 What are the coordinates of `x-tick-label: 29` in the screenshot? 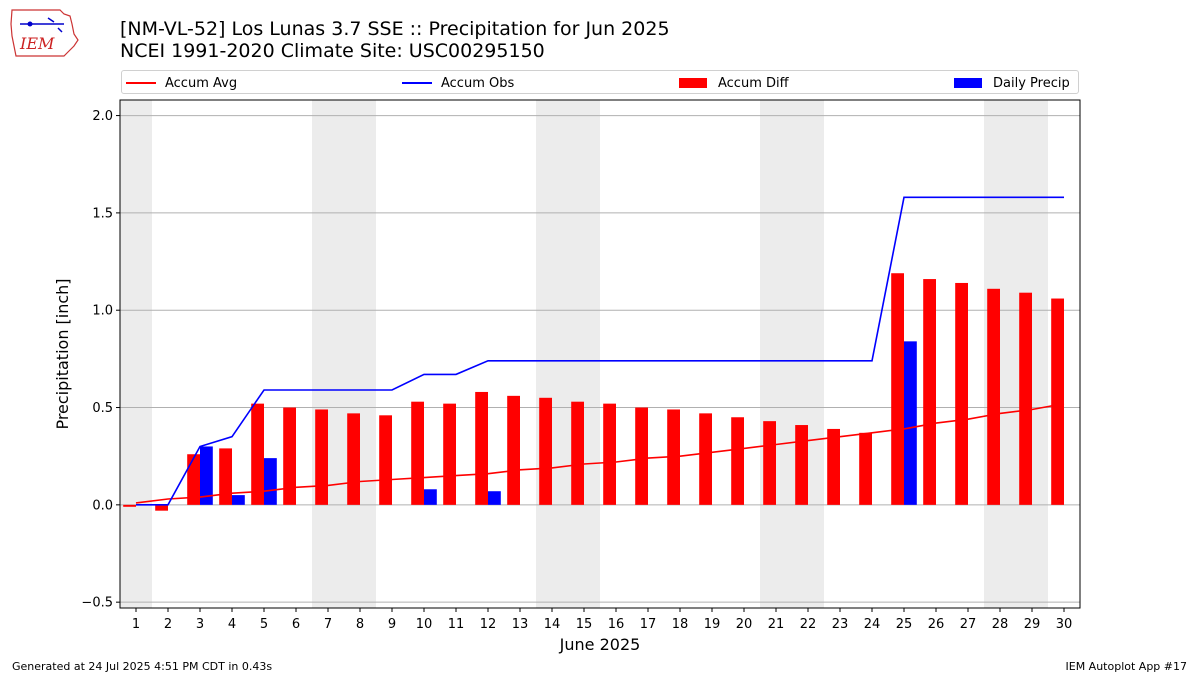 It's located at (1032, 624).